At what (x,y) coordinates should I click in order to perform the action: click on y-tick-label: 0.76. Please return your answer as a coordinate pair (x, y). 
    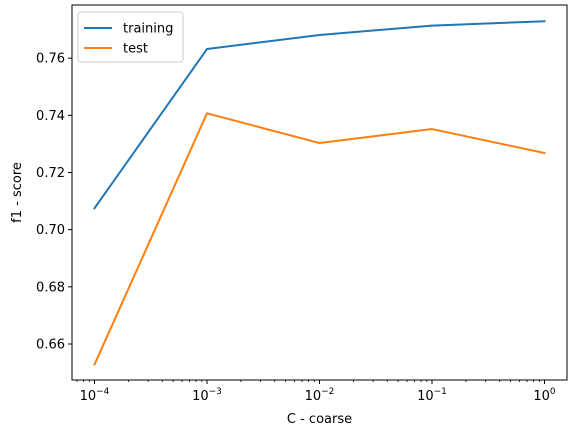
    Looking at the image, I should click on (50, 59).